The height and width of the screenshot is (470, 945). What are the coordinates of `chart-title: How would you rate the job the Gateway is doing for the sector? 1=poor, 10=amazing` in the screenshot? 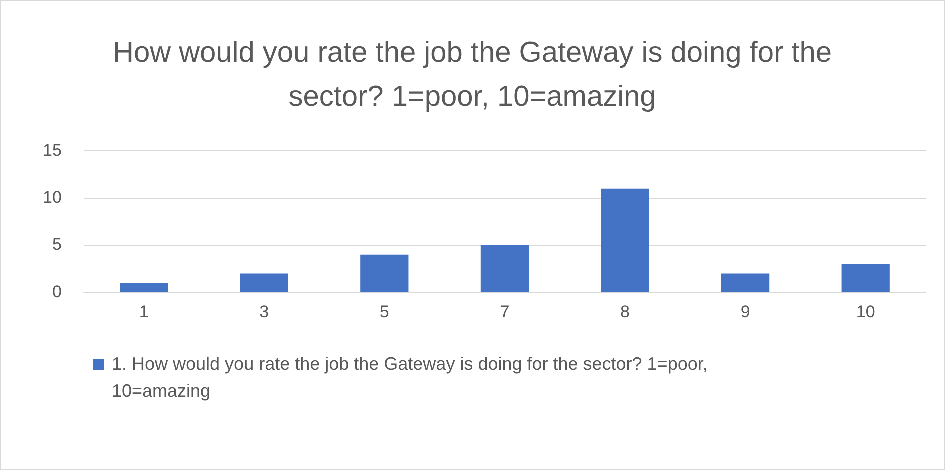 It's located at (472, 75).